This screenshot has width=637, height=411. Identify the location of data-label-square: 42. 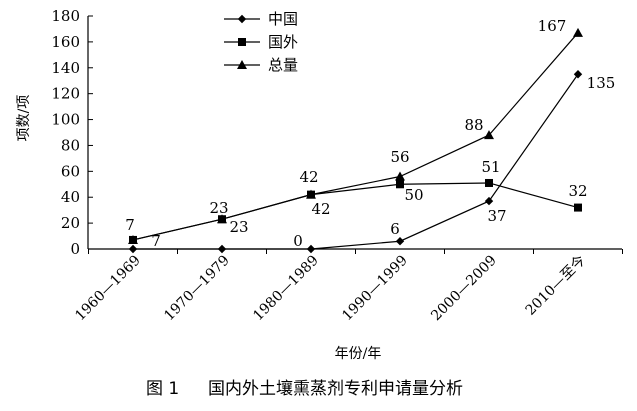
(320, 209).